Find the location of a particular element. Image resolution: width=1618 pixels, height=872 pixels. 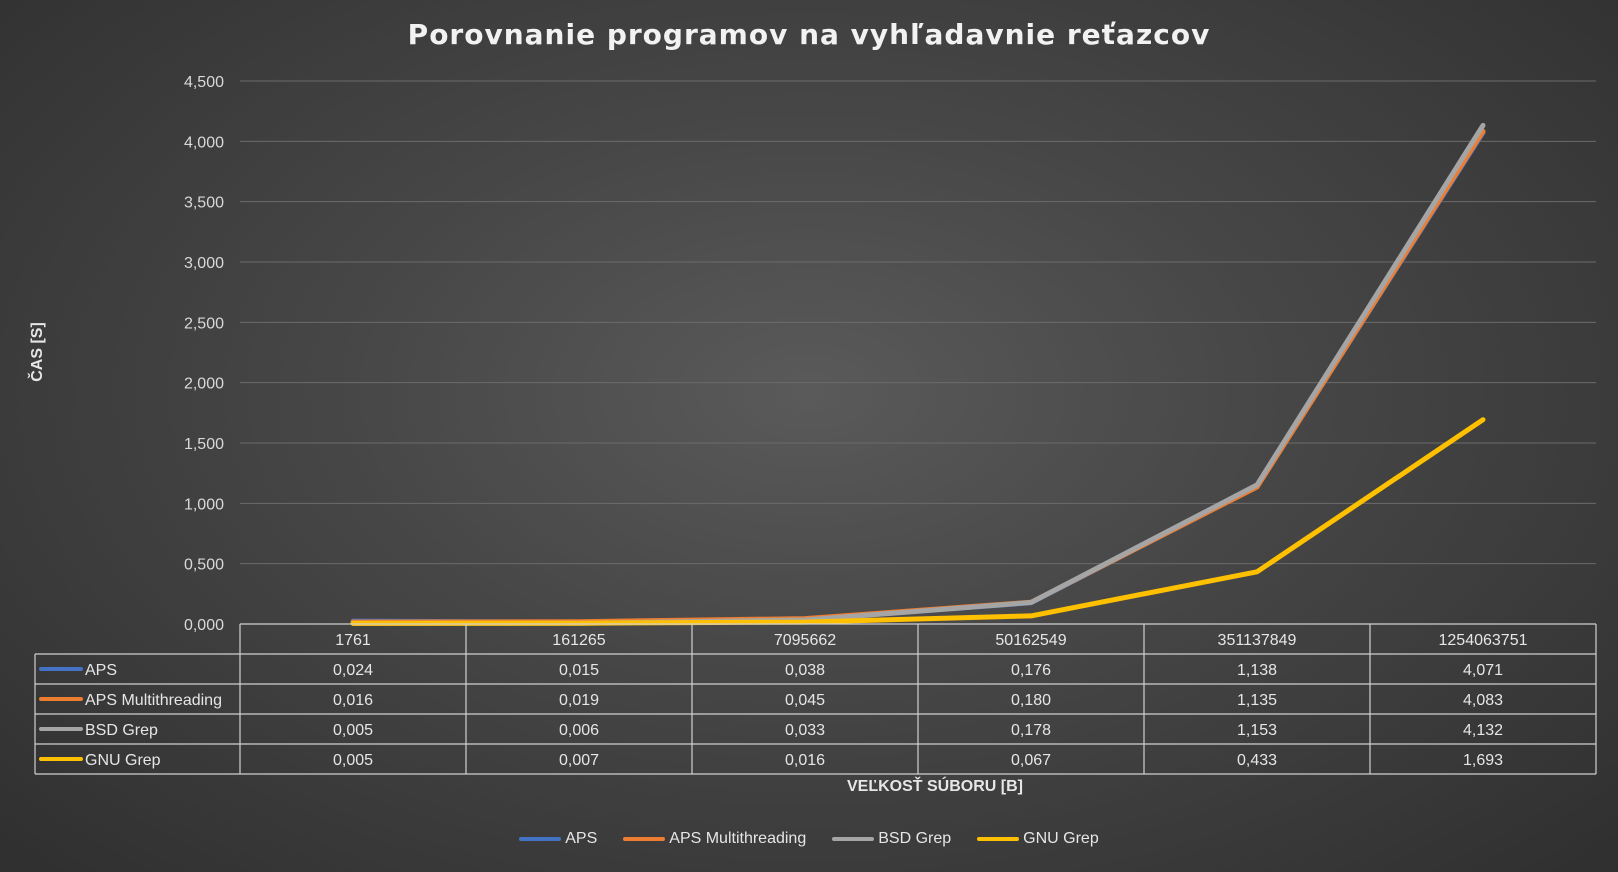

data-label: 4,083 is located at coordinates (1483, 700).